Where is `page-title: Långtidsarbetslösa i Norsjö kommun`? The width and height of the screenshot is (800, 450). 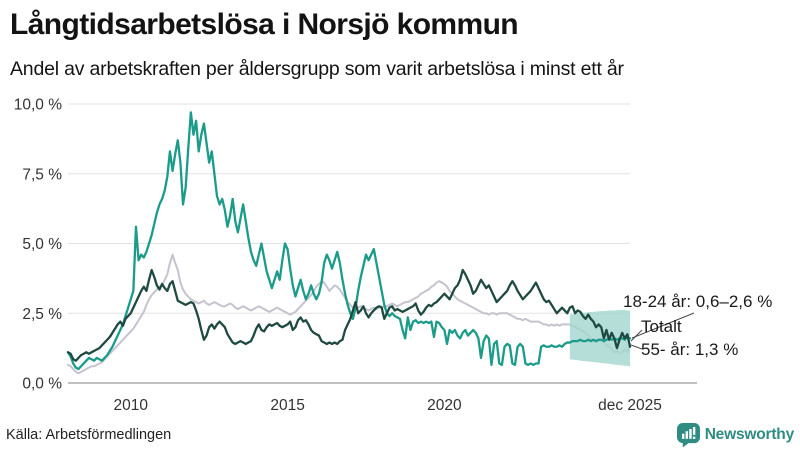
page-title: Långtidsarbetslösa i Norsjö kommun is located at coordinates (264, 24).